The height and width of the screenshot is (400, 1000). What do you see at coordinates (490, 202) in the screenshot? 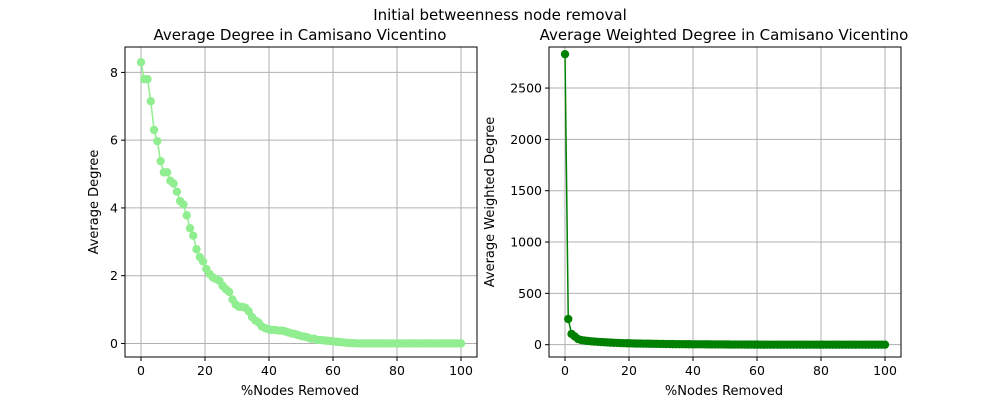
I see `y-axis-label: Average Weighted Degree` at bounding box center [490, 202].